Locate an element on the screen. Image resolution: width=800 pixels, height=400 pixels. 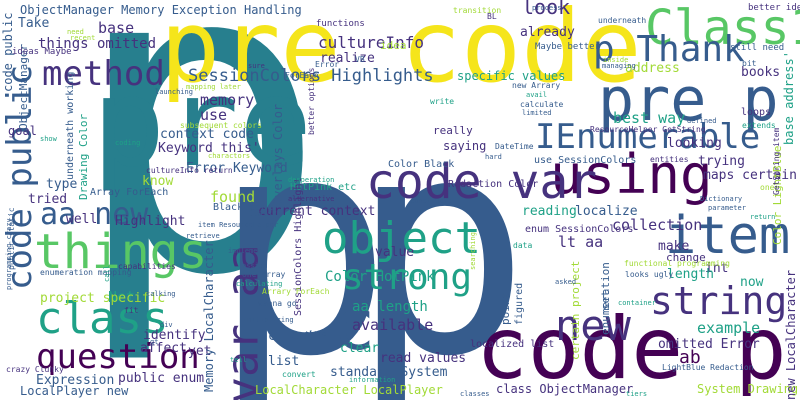
cloud-word: omitted Error is located at coordinates (709, 344).